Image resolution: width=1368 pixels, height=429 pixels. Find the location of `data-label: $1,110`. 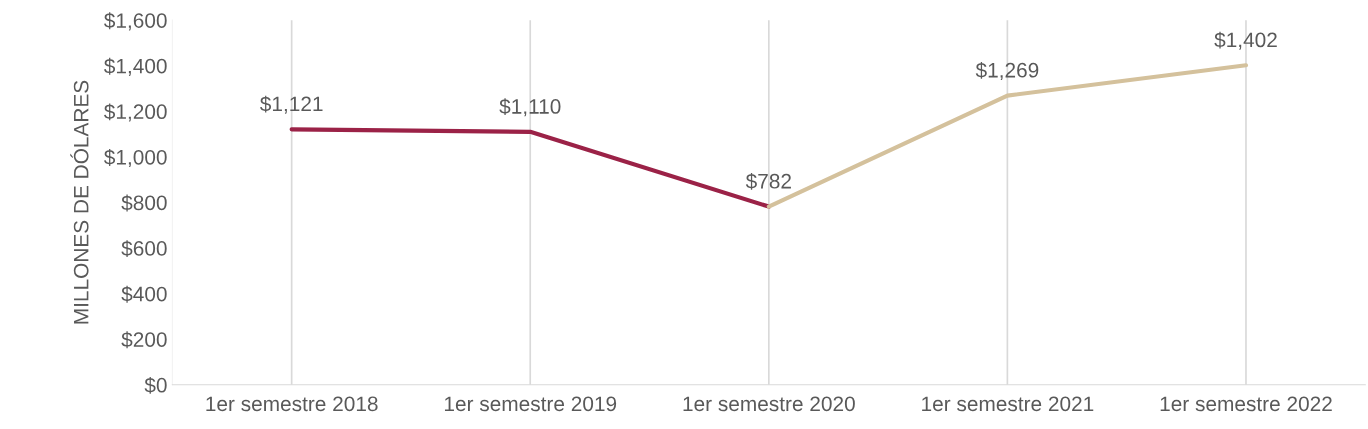

data-label: $1,110 is located at coordinates (530, 107).